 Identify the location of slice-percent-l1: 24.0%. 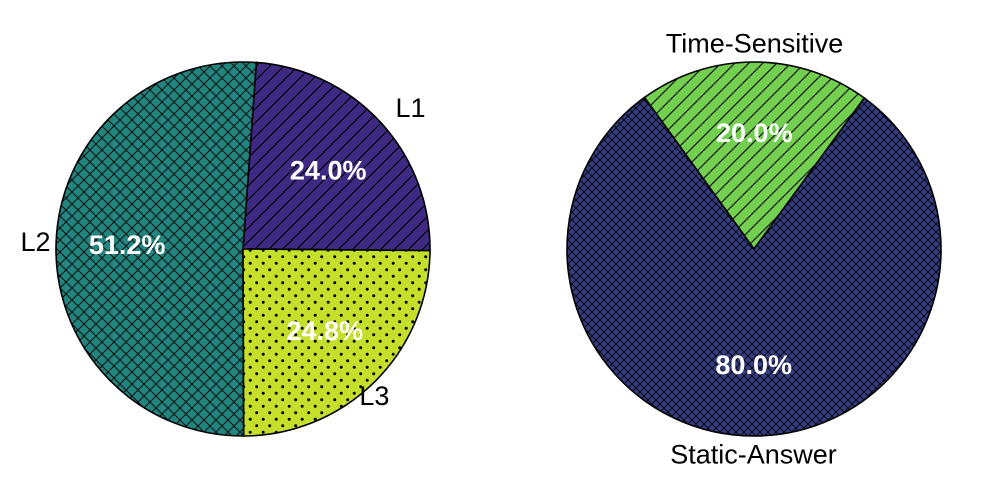
(328, 170).